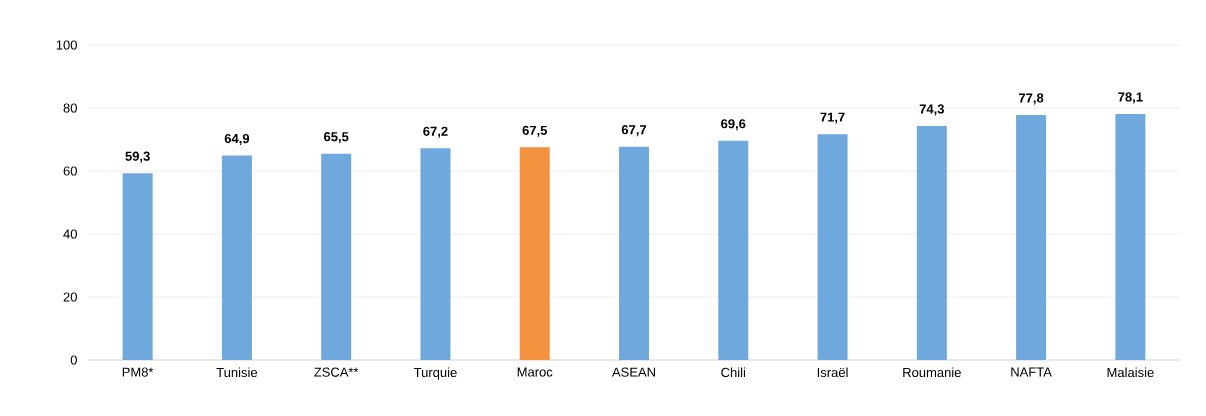 The width and height of the screenshot is (1206, 416). What do you see at coordinates (1130, 372) in the screenshot?
I see `x-tick-label: Malaisie` at bounding box center [1130, 372].